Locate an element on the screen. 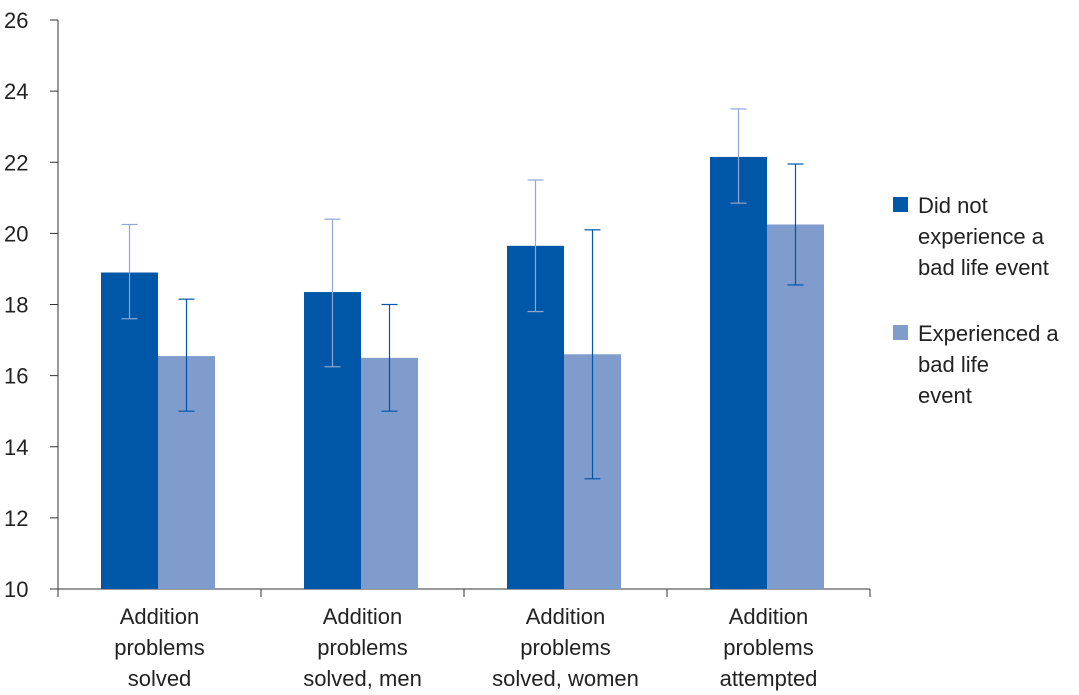 This screenshot has width=1079, height=695. legend-label: Experienced a bad life event is located at coordinates (988, 364).